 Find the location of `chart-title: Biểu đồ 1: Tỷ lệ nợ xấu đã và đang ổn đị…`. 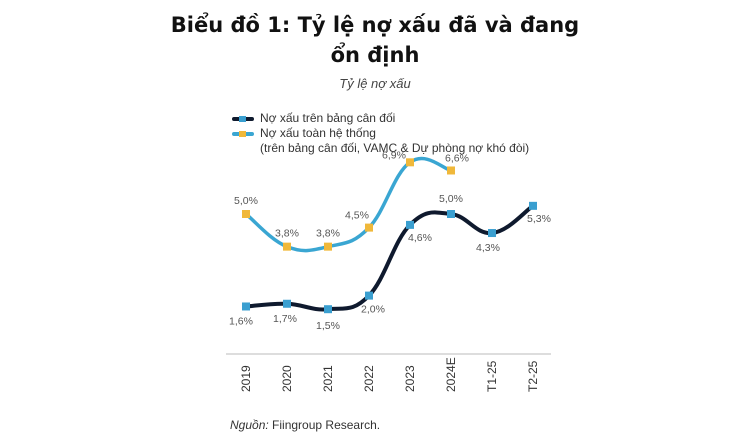

chart-title: Biểu đồ 1: Tỷ lệ nợ xấu đã và đang ổn đị… is located at coordinates (375, 40).